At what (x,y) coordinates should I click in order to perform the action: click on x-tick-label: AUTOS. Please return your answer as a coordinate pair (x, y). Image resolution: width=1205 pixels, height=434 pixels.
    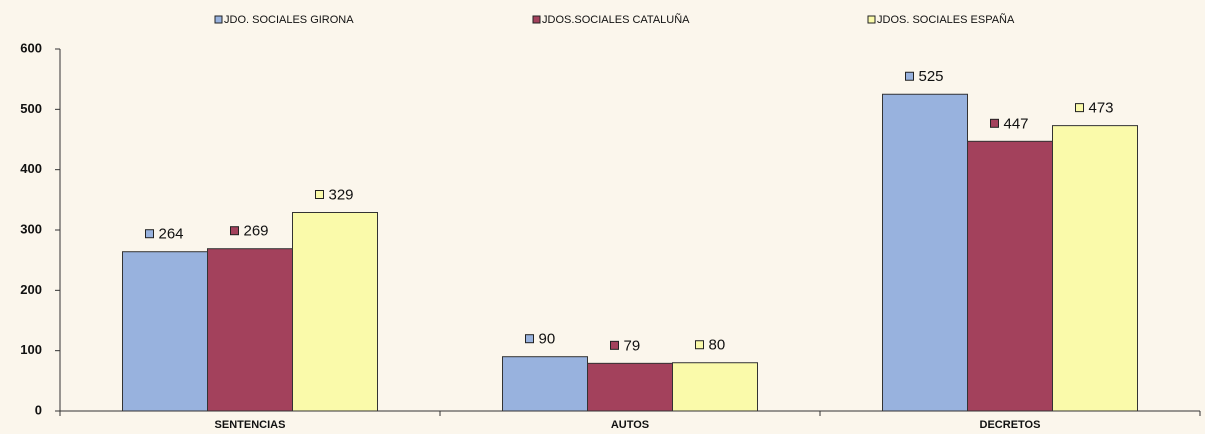
    Looking at the image, I should click on (630, 425).